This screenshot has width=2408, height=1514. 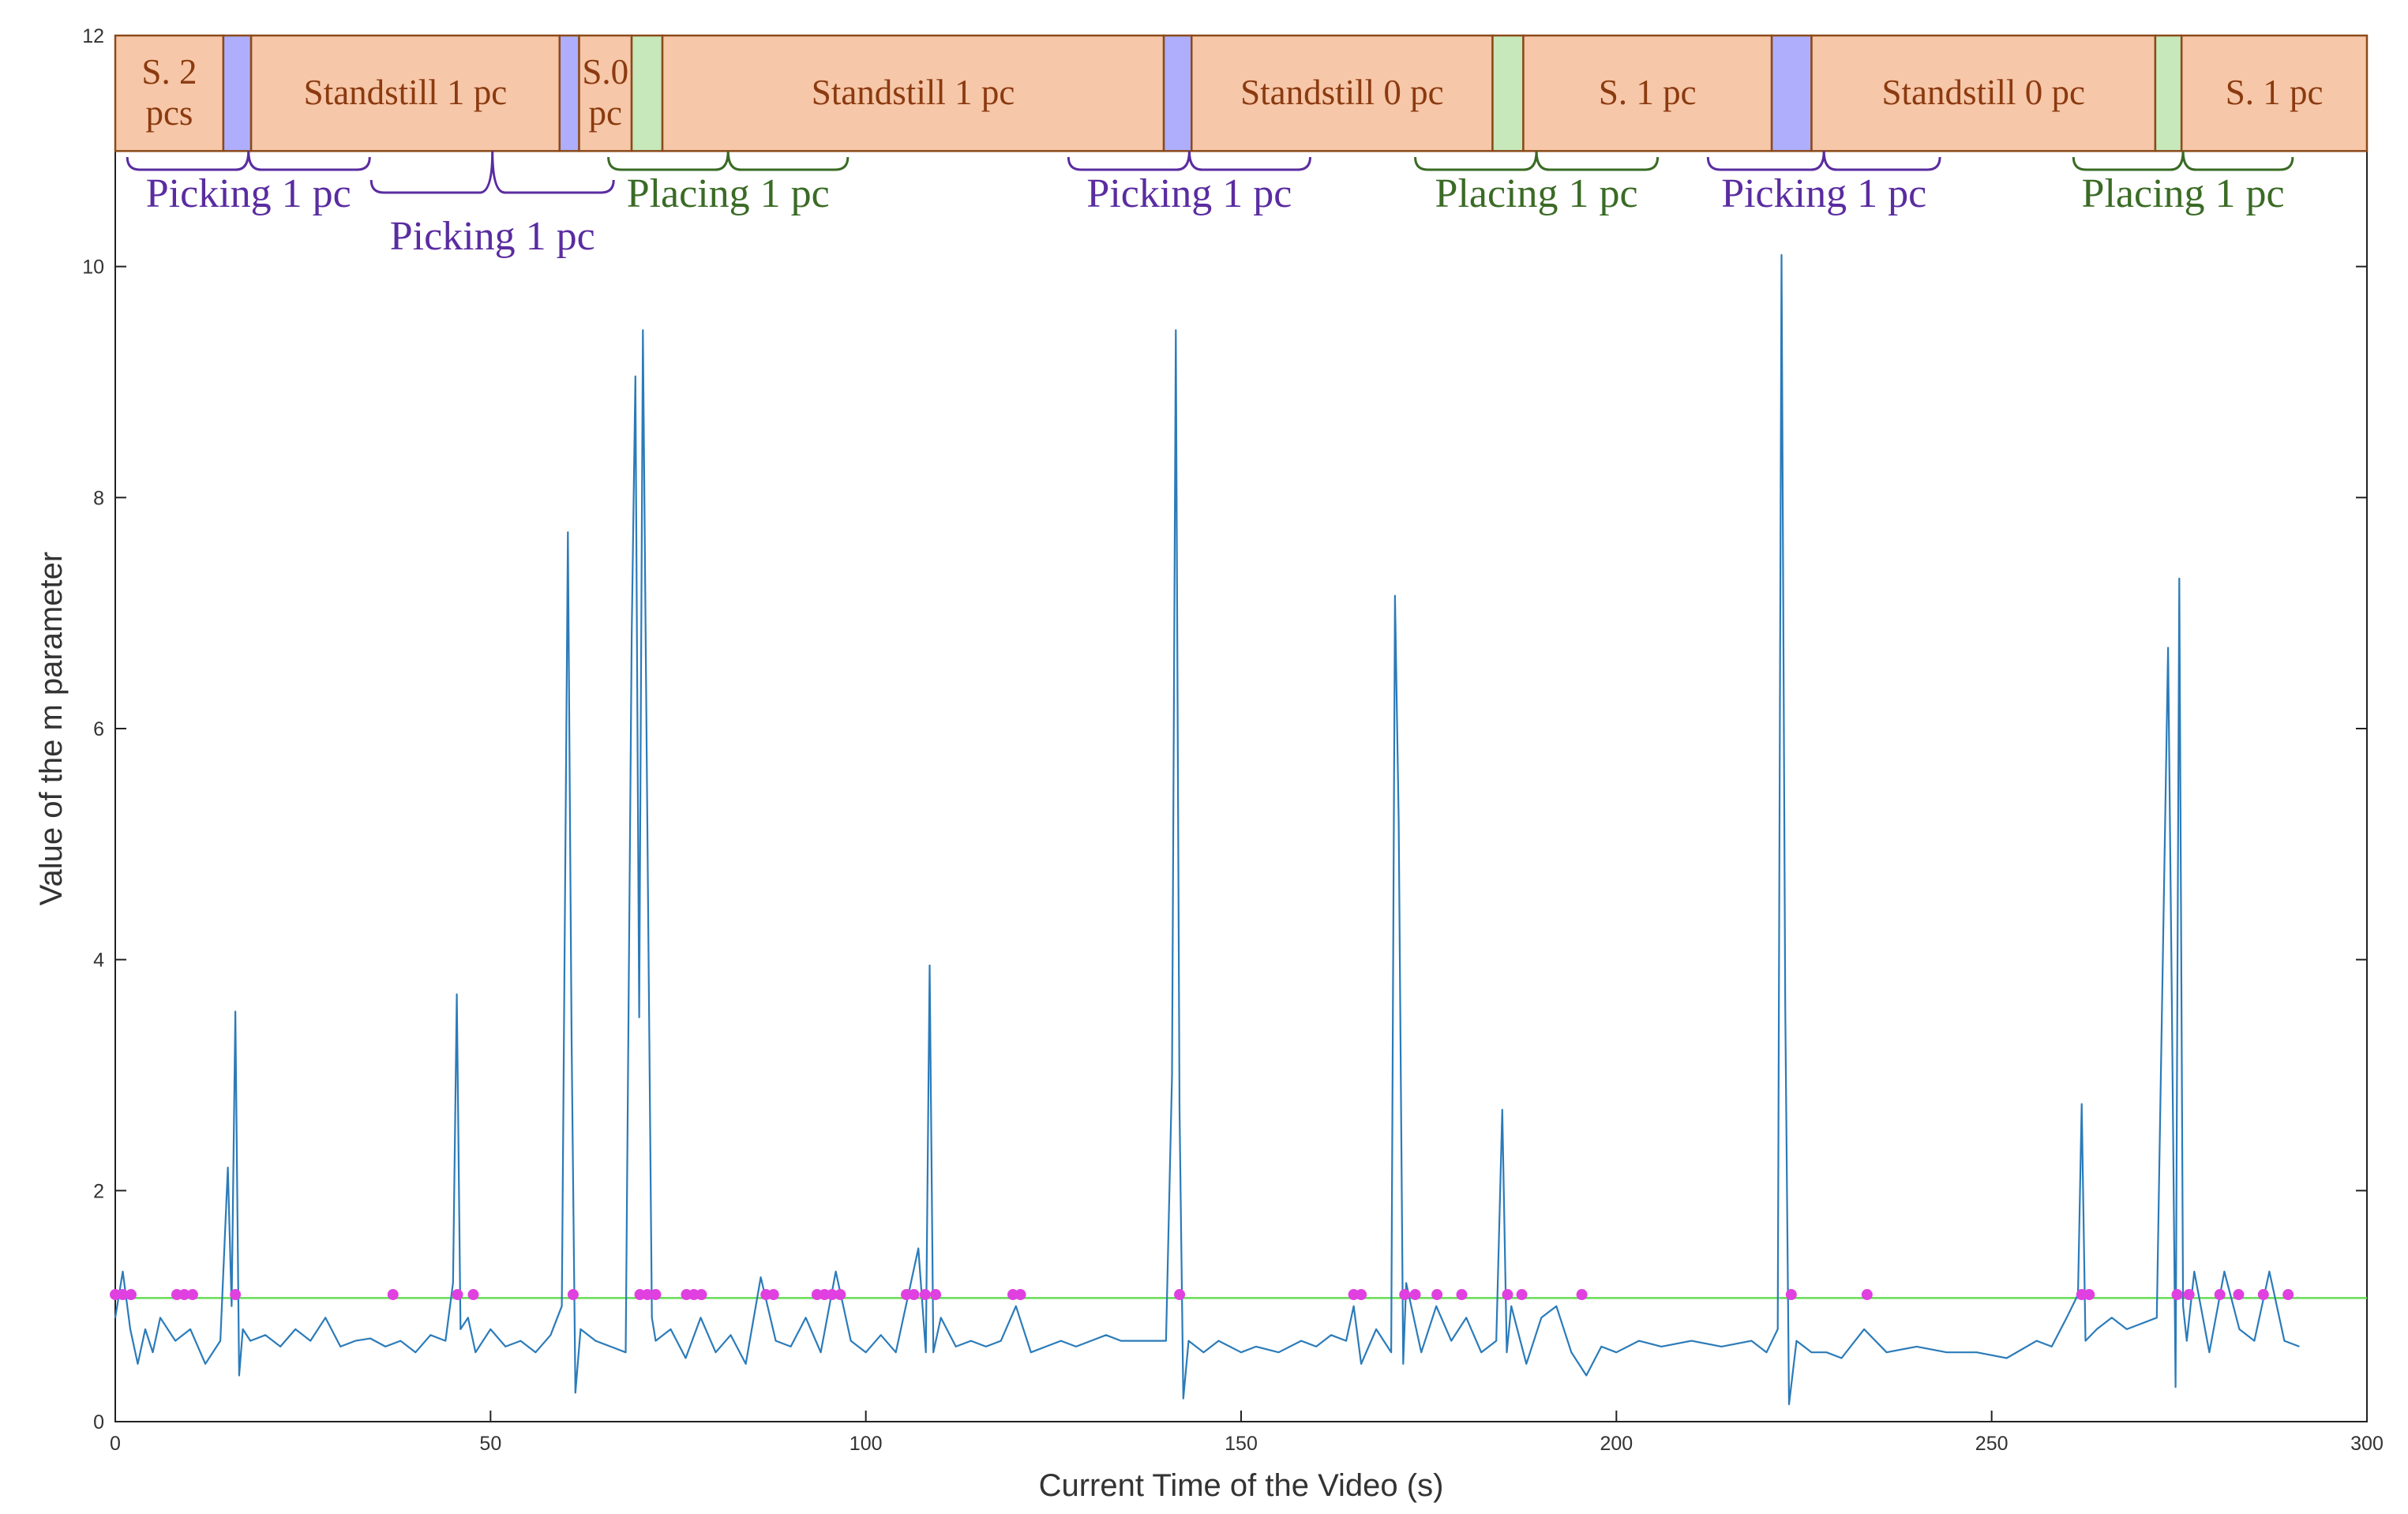 What do you see at coordinates (1241, 1444) in the screenshot?
I see `x-tick-label: 150` at bounding box center [1241, 1444].